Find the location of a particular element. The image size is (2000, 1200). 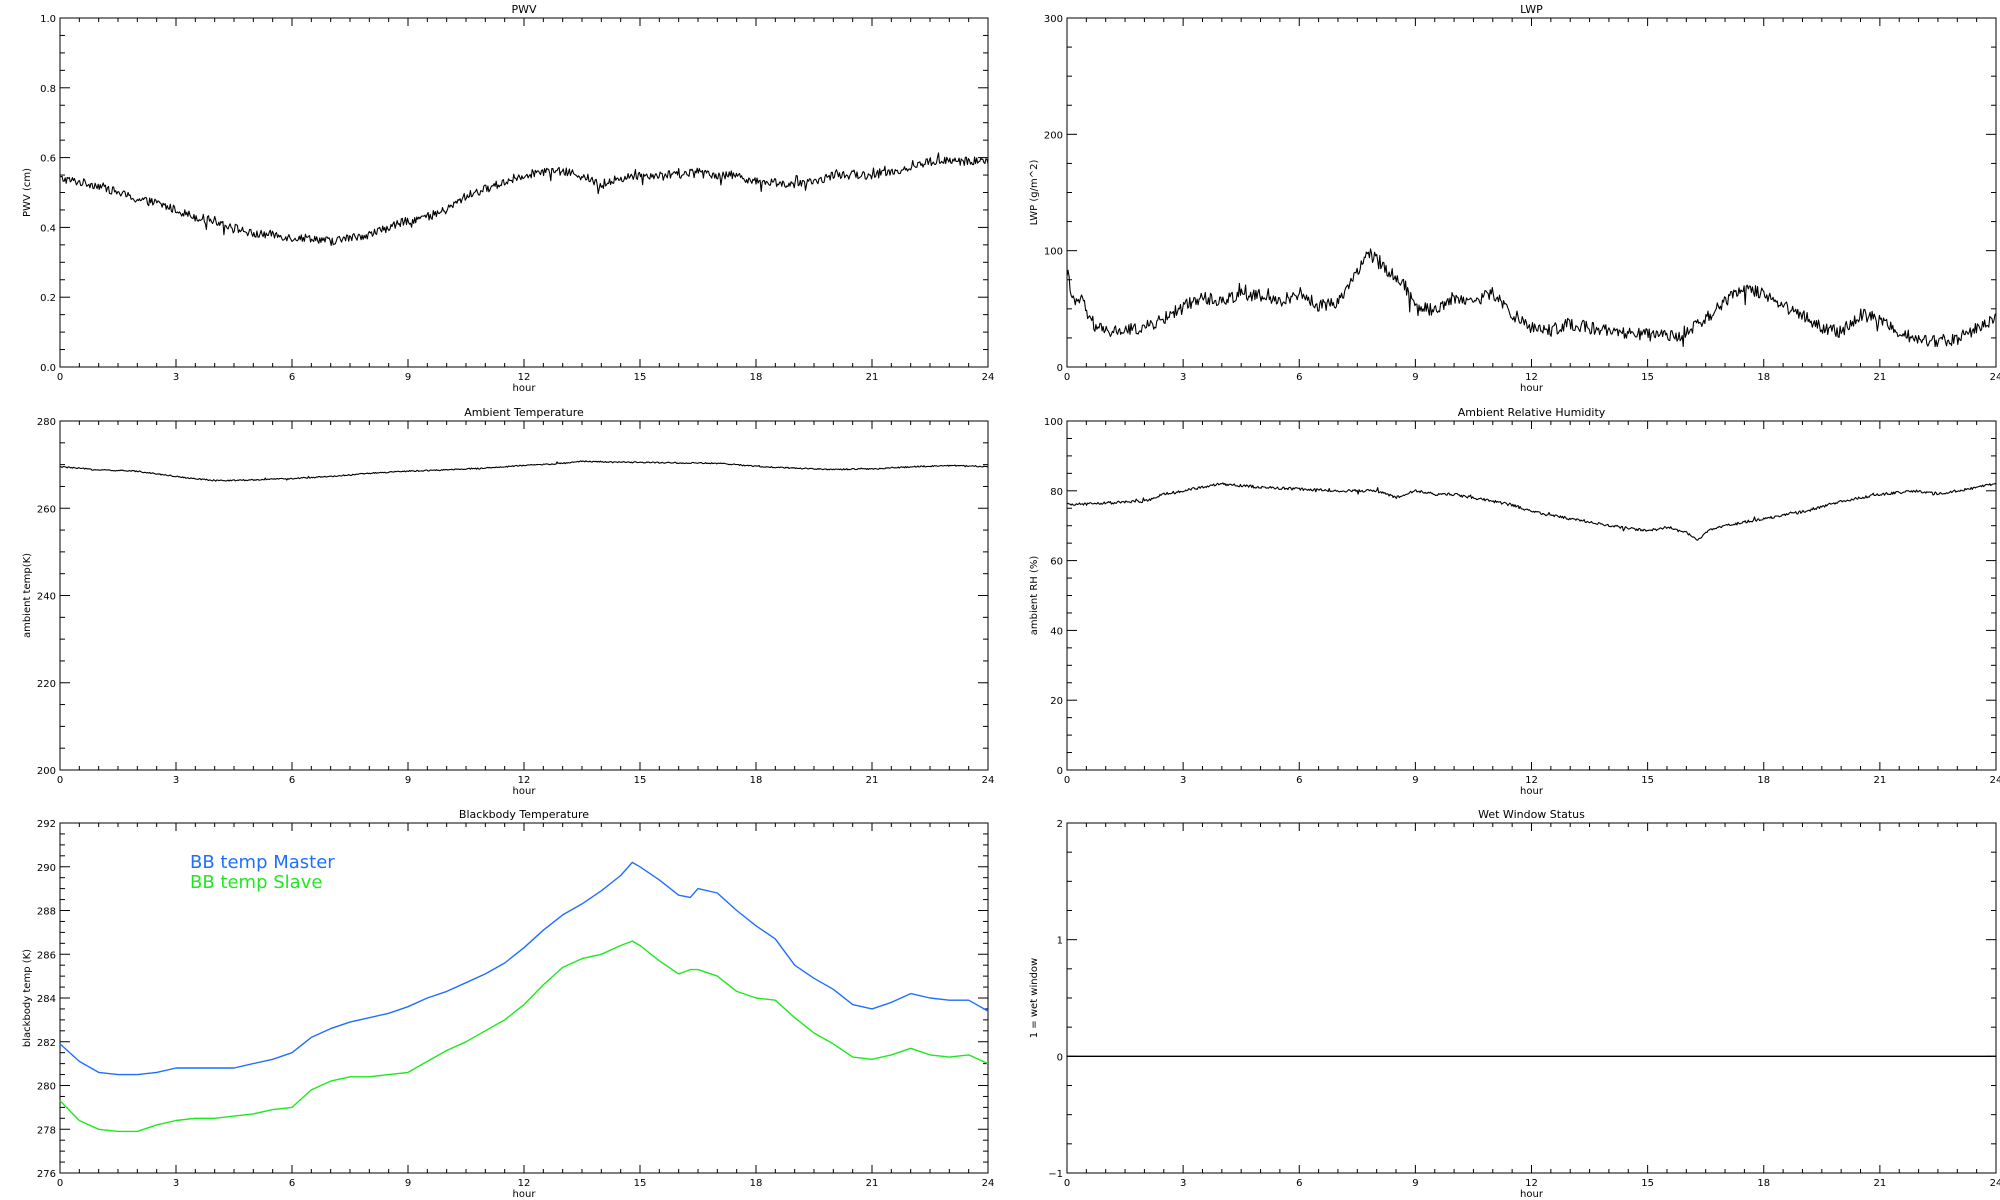

series-line-bb-temp-master is located at coordinates (524, 968).